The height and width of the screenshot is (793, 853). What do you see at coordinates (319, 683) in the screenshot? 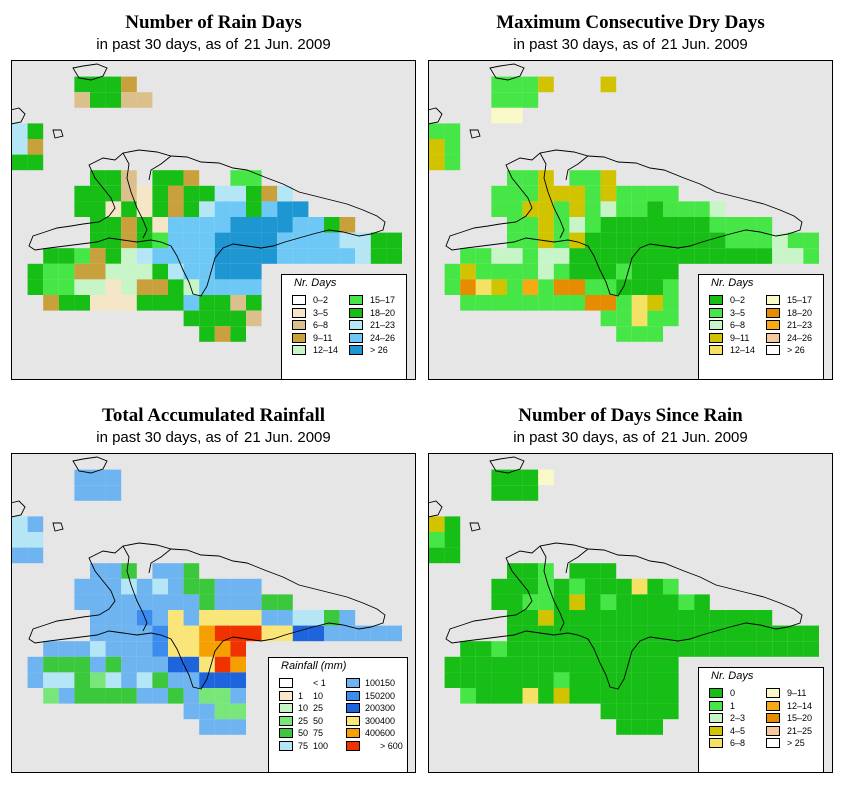
I see `legend-label-high: < 1` at bounding box center [319, 683].